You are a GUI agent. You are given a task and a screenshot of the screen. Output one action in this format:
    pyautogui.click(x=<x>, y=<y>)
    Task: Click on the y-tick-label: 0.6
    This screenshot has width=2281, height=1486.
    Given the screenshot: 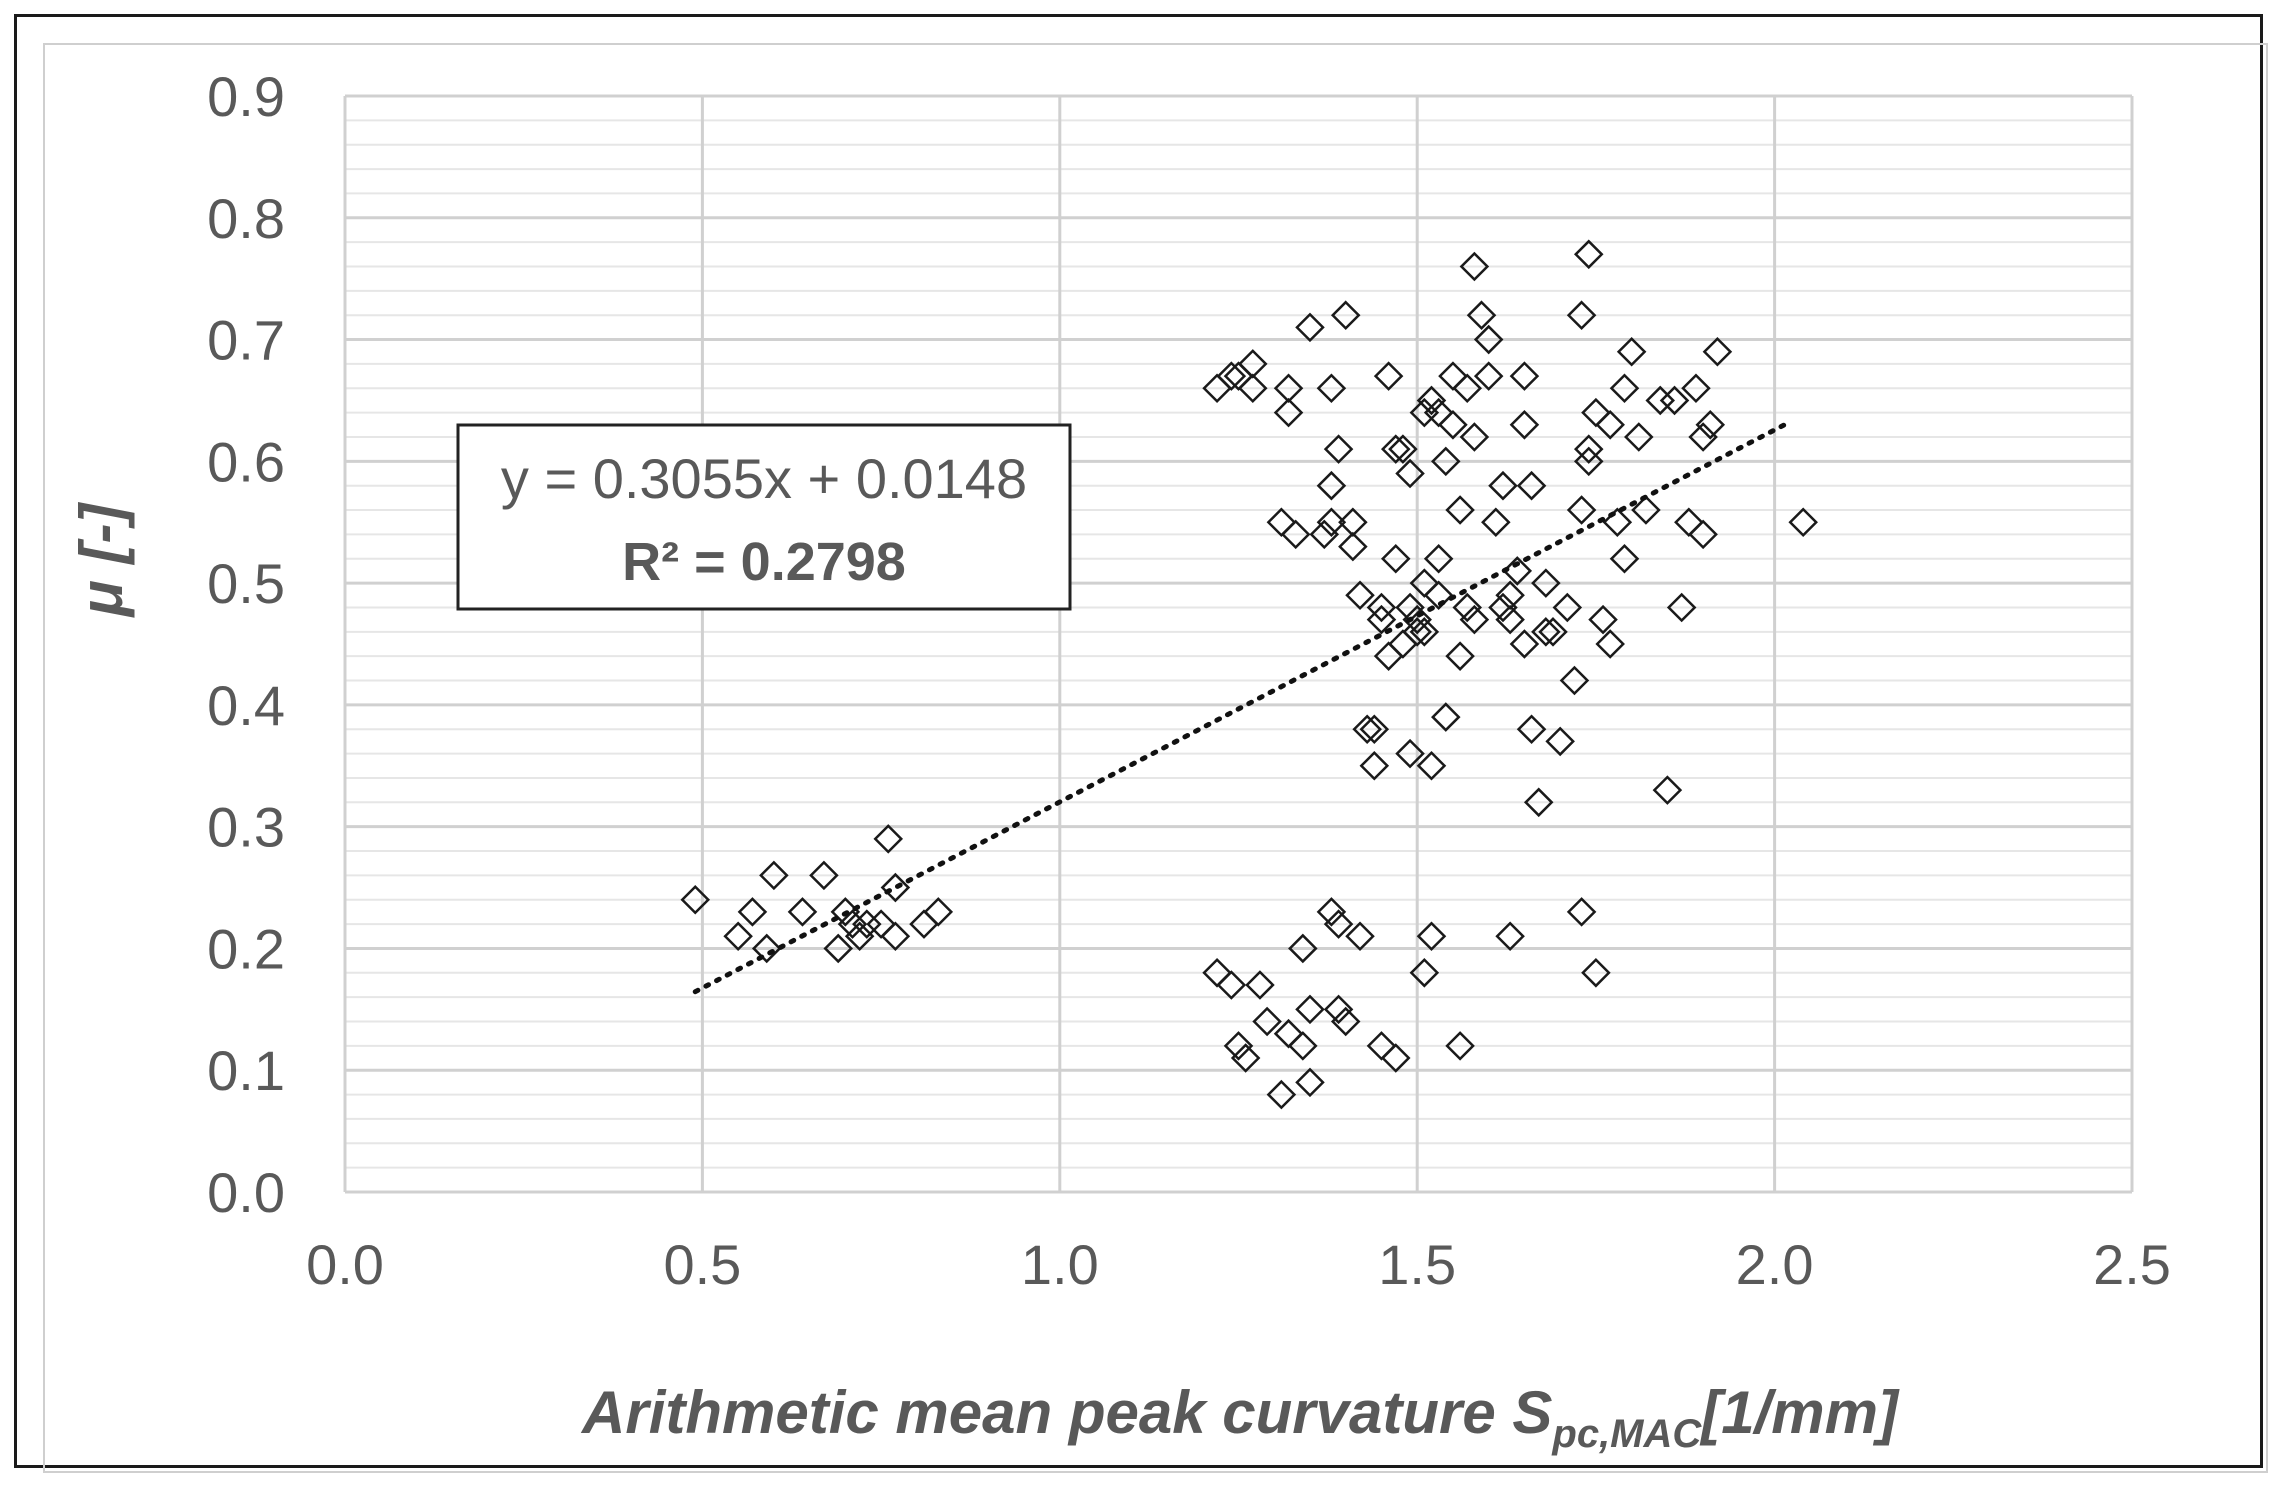 What is the action you would take?
    pyautogui.click(x=246, y=461)
    